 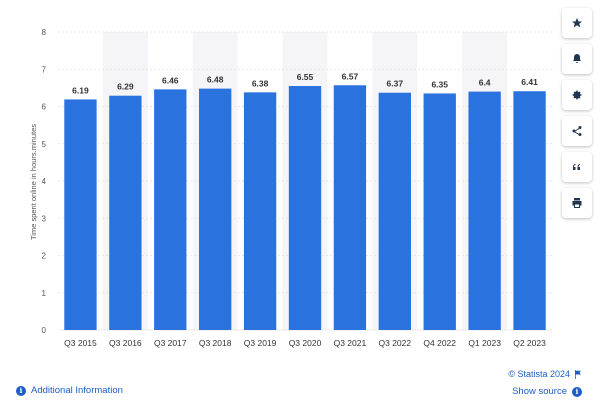 What do you see at coordinates (485, 83) in the screenshot?
I see `data-label: 6.4` at bounding box center [485, 83].